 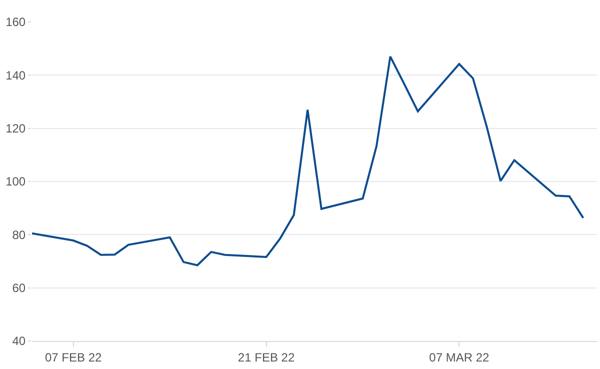 What do you see at coordinates (16, 181) in the screenshot?
I see `y-tick-label: 100` at bounding box center [16, 181].